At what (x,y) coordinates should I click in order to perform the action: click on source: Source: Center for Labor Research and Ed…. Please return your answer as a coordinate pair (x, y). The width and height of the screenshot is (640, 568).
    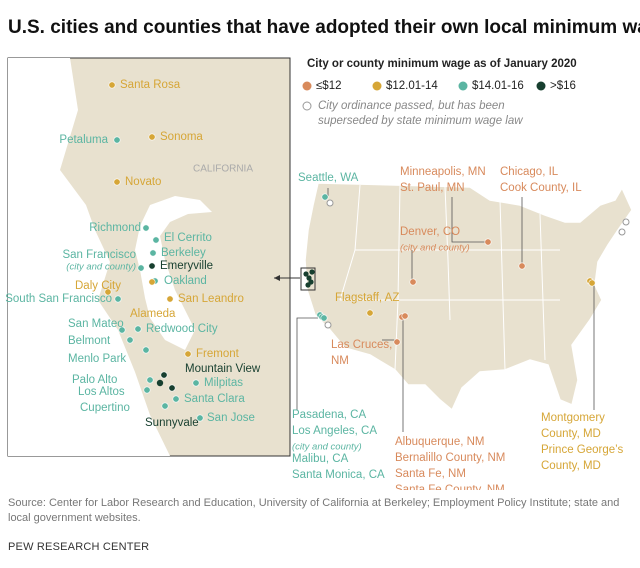
    Looking at the image, I should click on (314, 510).